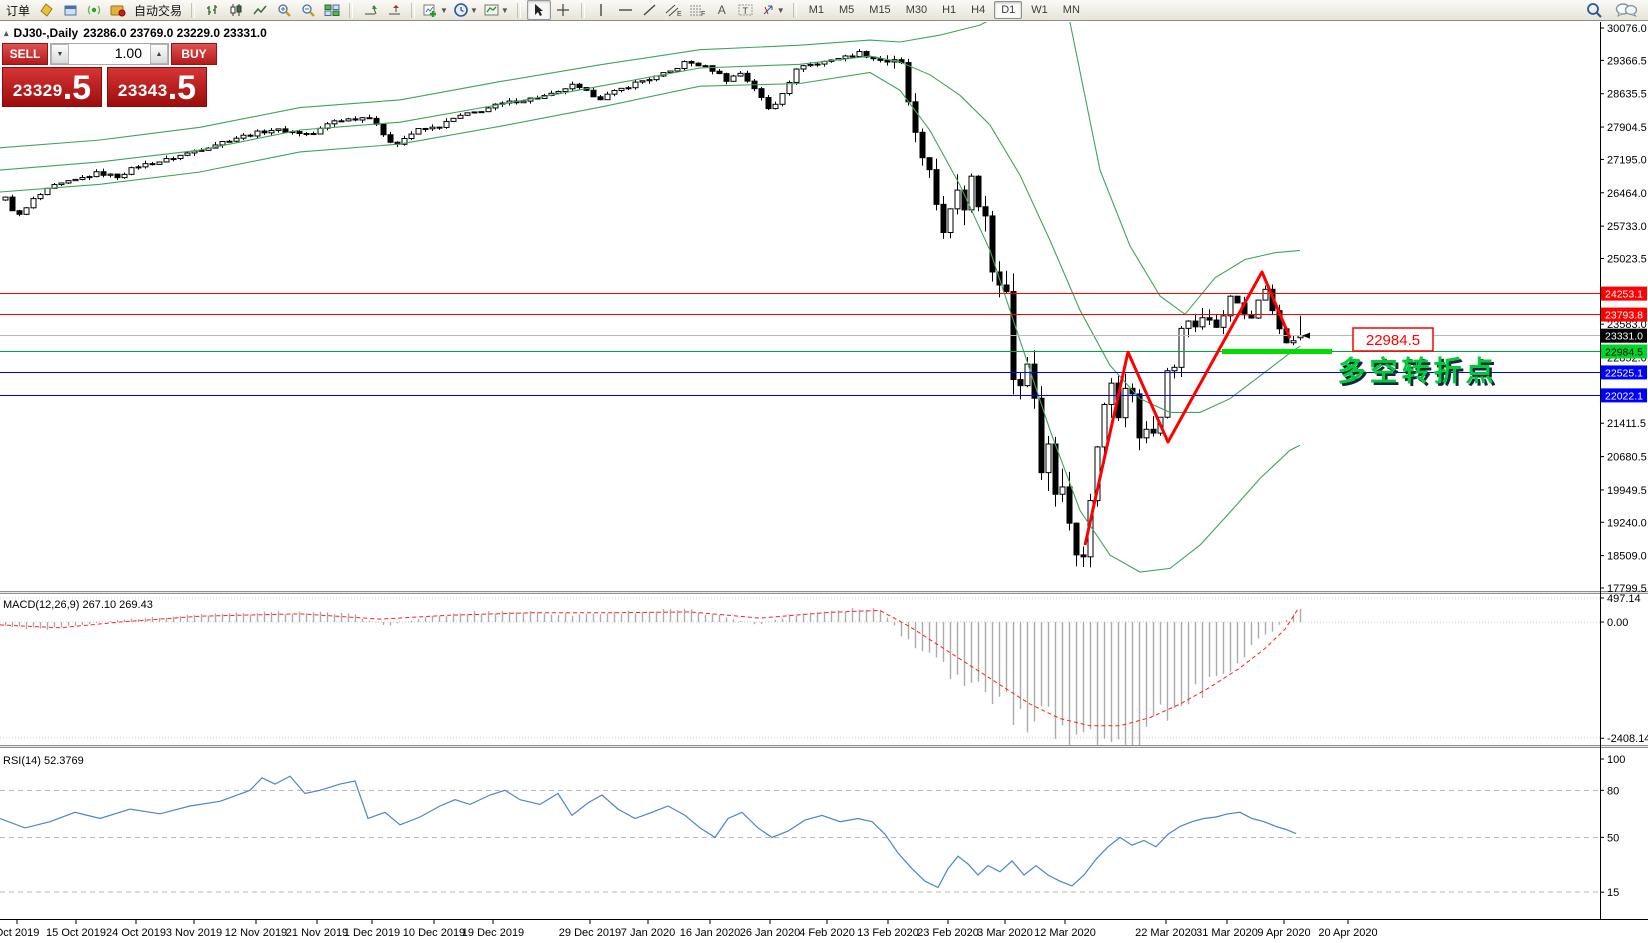 The image size is (1648, 943). What do you see at coordinates (1626, 10) in the screenshot?
I see `chat-icon` at bounding box center [1626, 10].